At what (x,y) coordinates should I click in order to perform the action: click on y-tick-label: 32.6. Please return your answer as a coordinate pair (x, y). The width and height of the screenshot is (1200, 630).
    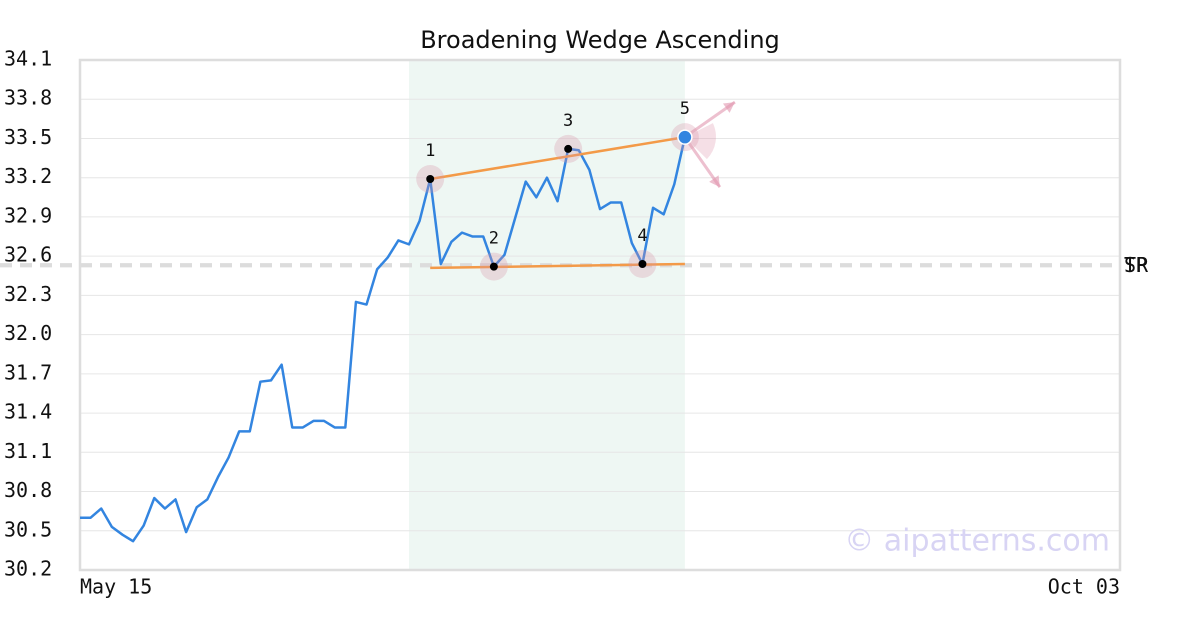
    Looking at the image, I should click on (28, 255).